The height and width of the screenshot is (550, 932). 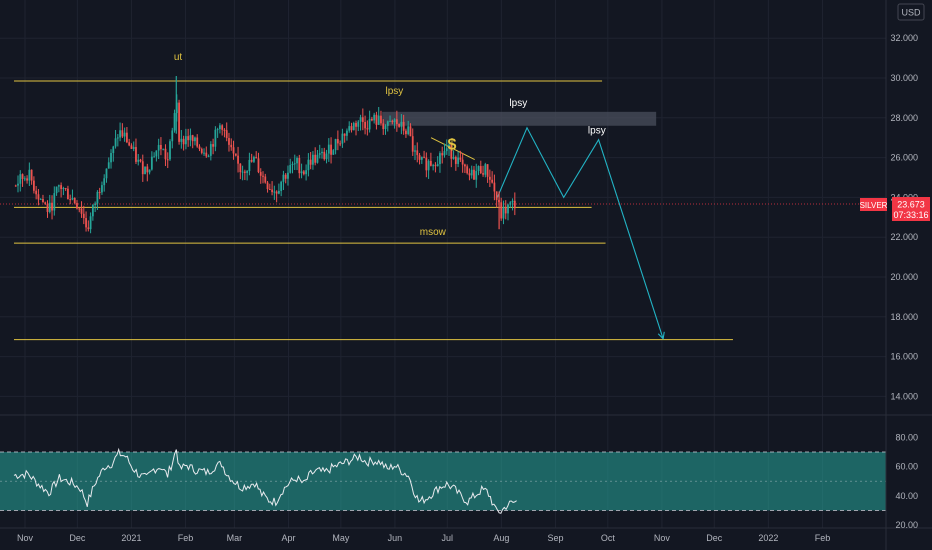 I want to click on x-tick-label: 2022, so click(x=768, y=538).